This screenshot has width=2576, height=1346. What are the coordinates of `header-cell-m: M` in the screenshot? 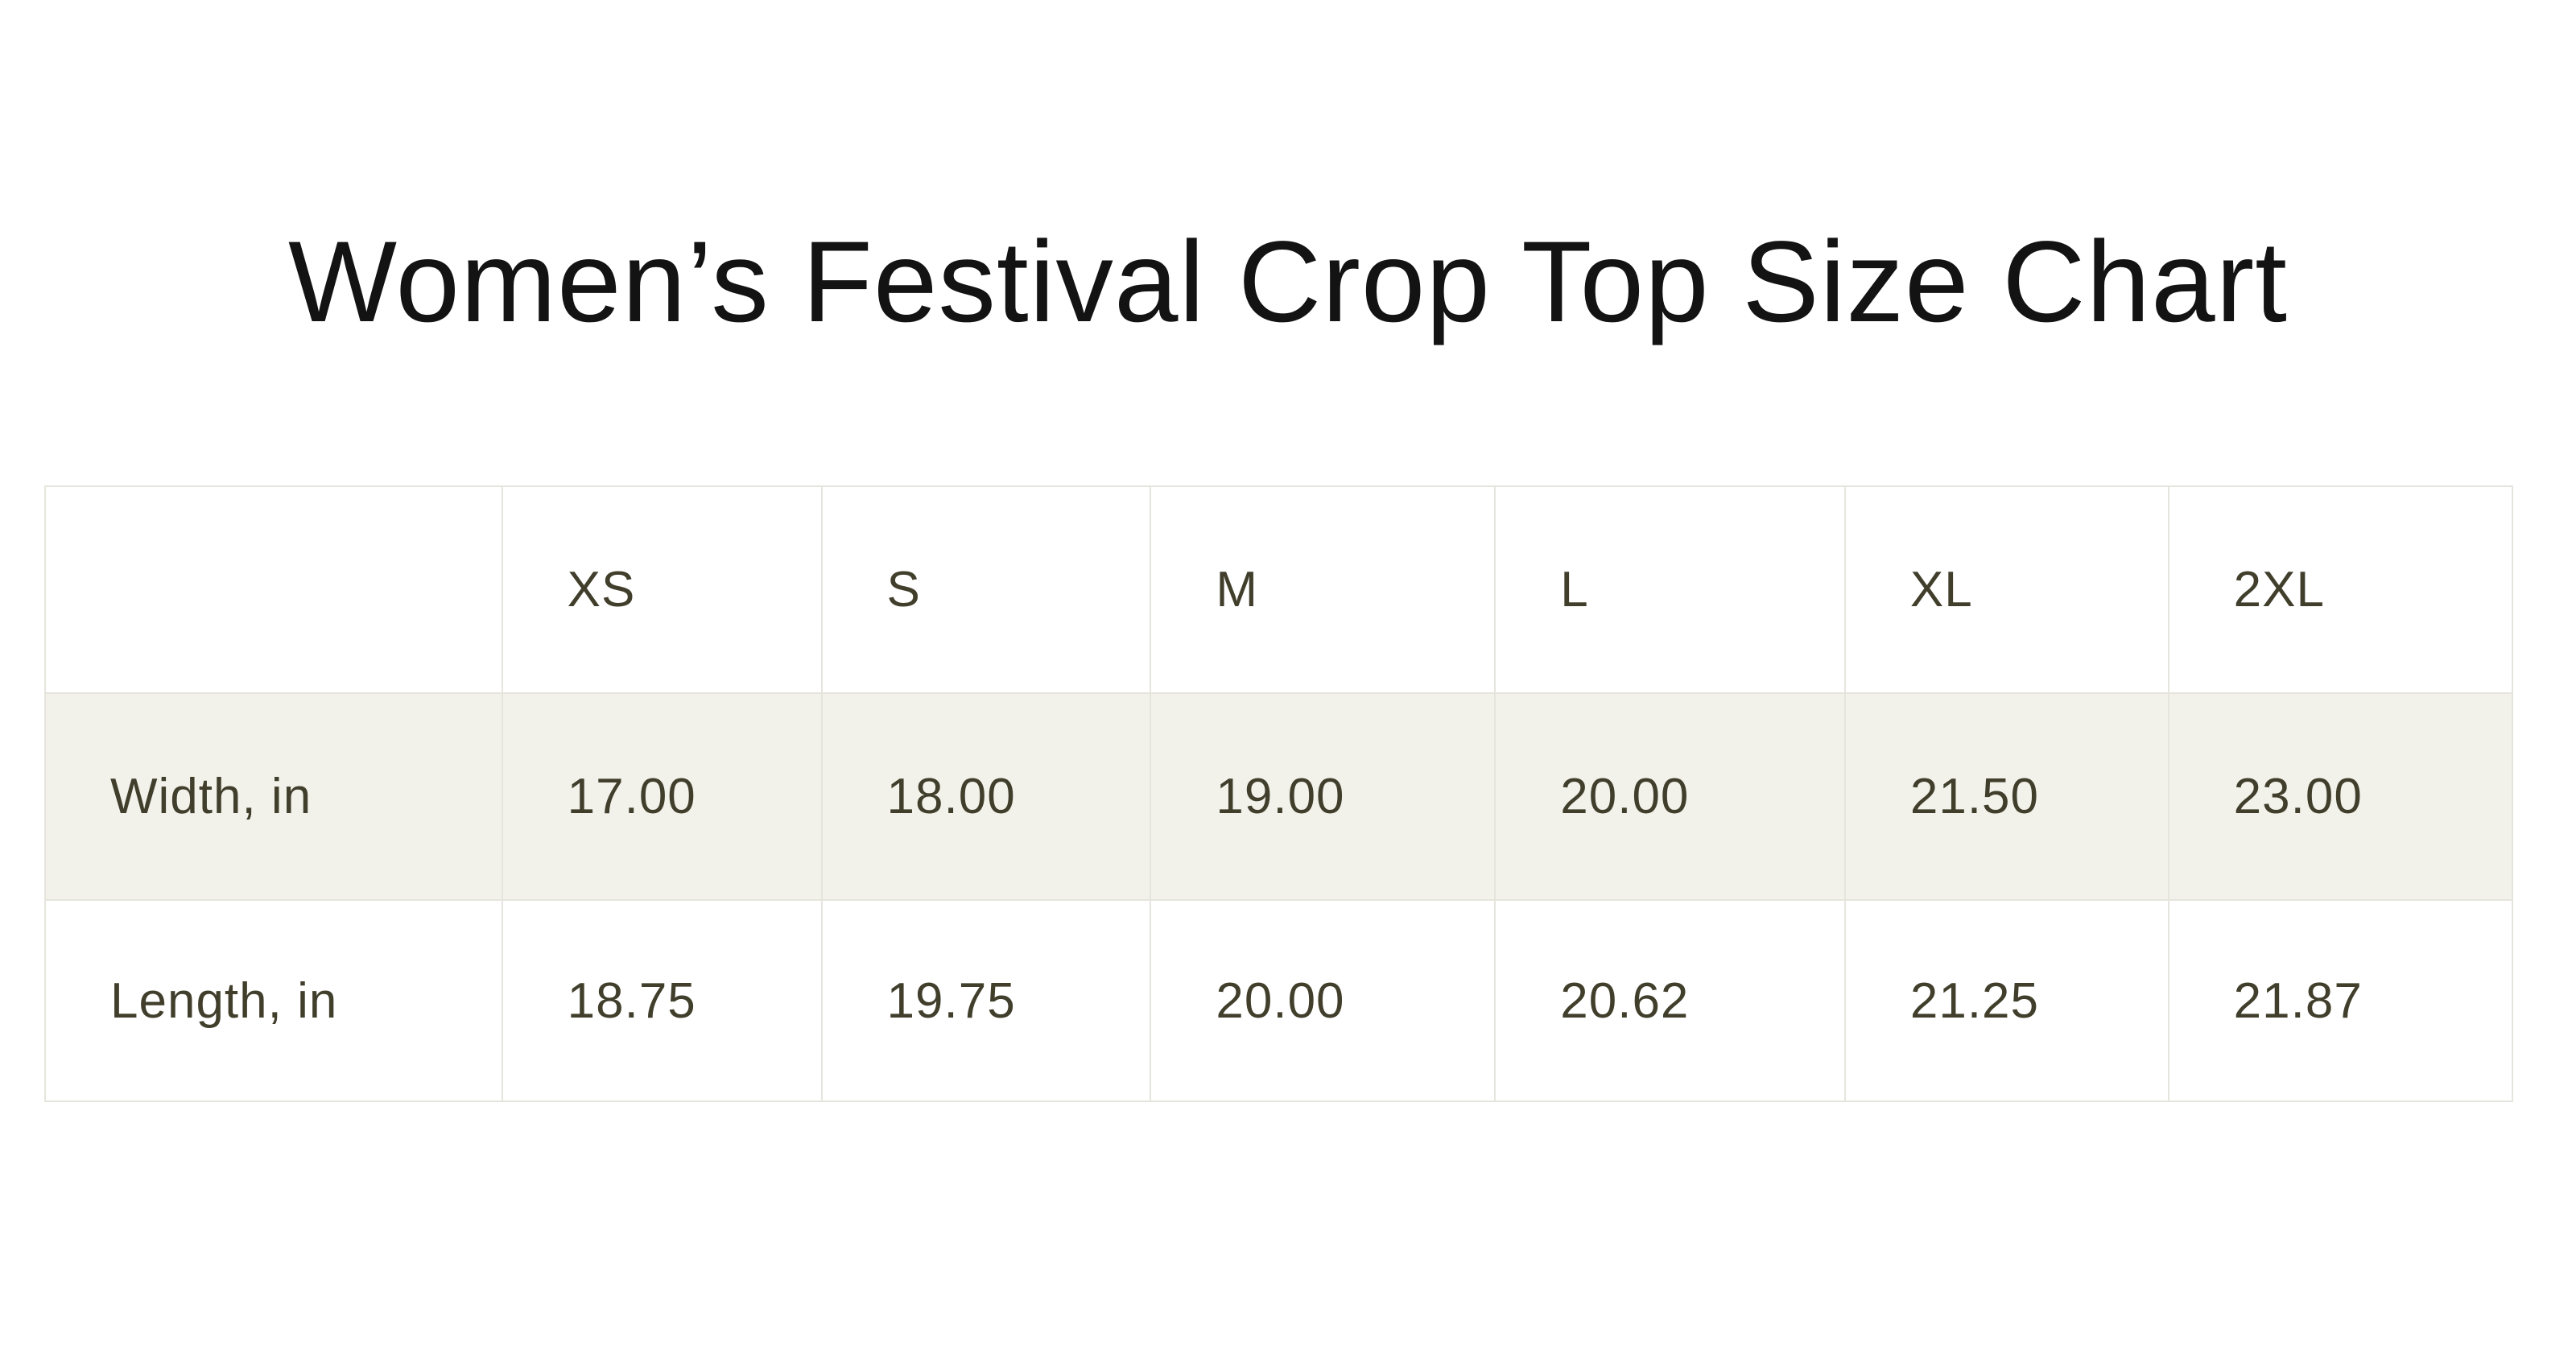 It's located at (1323, 589).